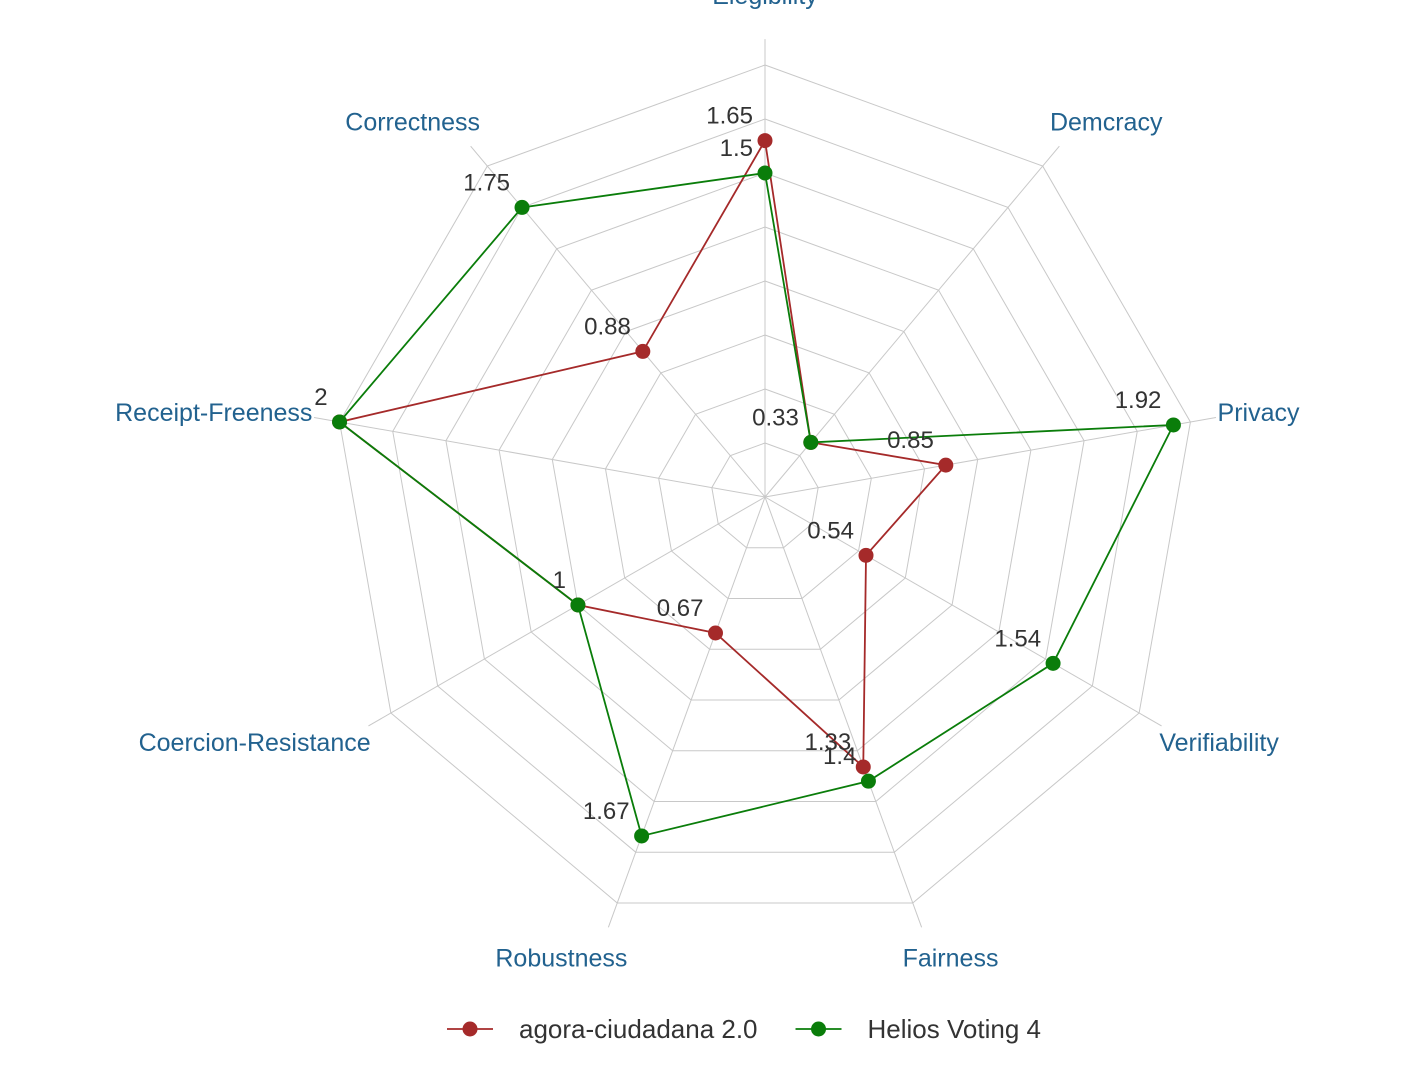  I want to click on data-label: 1.33, so click(828, 742).